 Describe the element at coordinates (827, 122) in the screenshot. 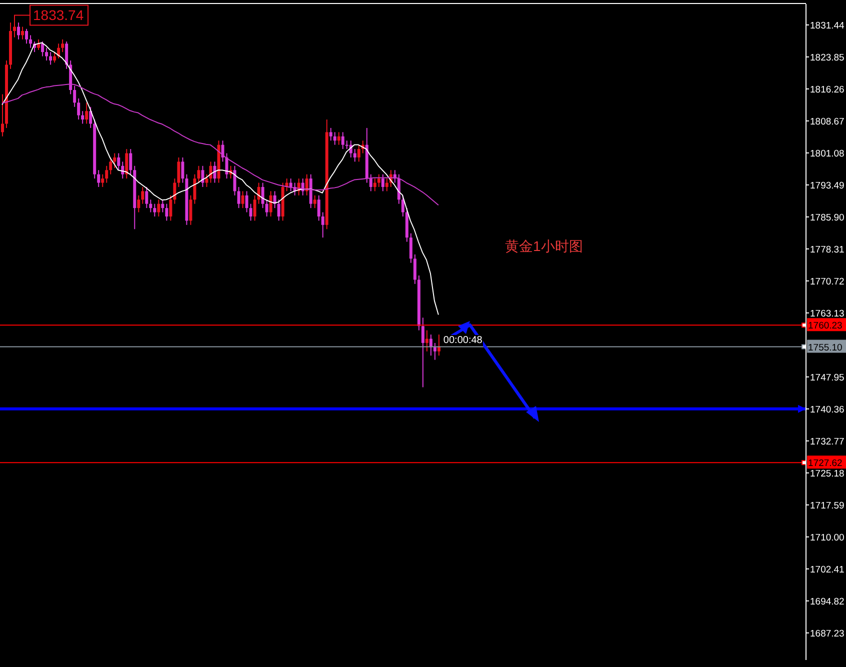

I see `y-tick-label: 1808.67` at that location.